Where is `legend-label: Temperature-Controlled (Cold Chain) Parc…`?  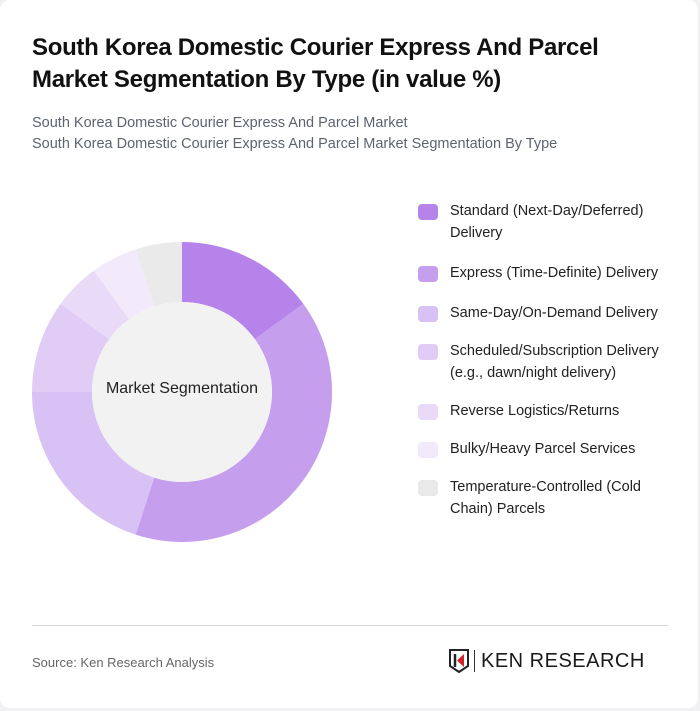 legend-label: Temperature-Controlled (Cold Chain) Parc… is located at coordinates (545, 498).